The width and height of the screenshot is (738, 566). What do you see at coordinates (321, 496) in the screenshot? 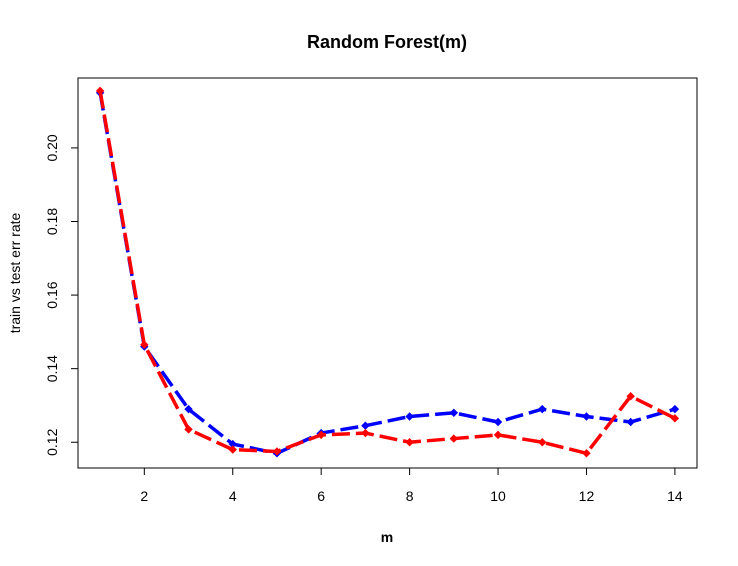
I see `x-tick-label: 6` at bounding box center [321, 496].